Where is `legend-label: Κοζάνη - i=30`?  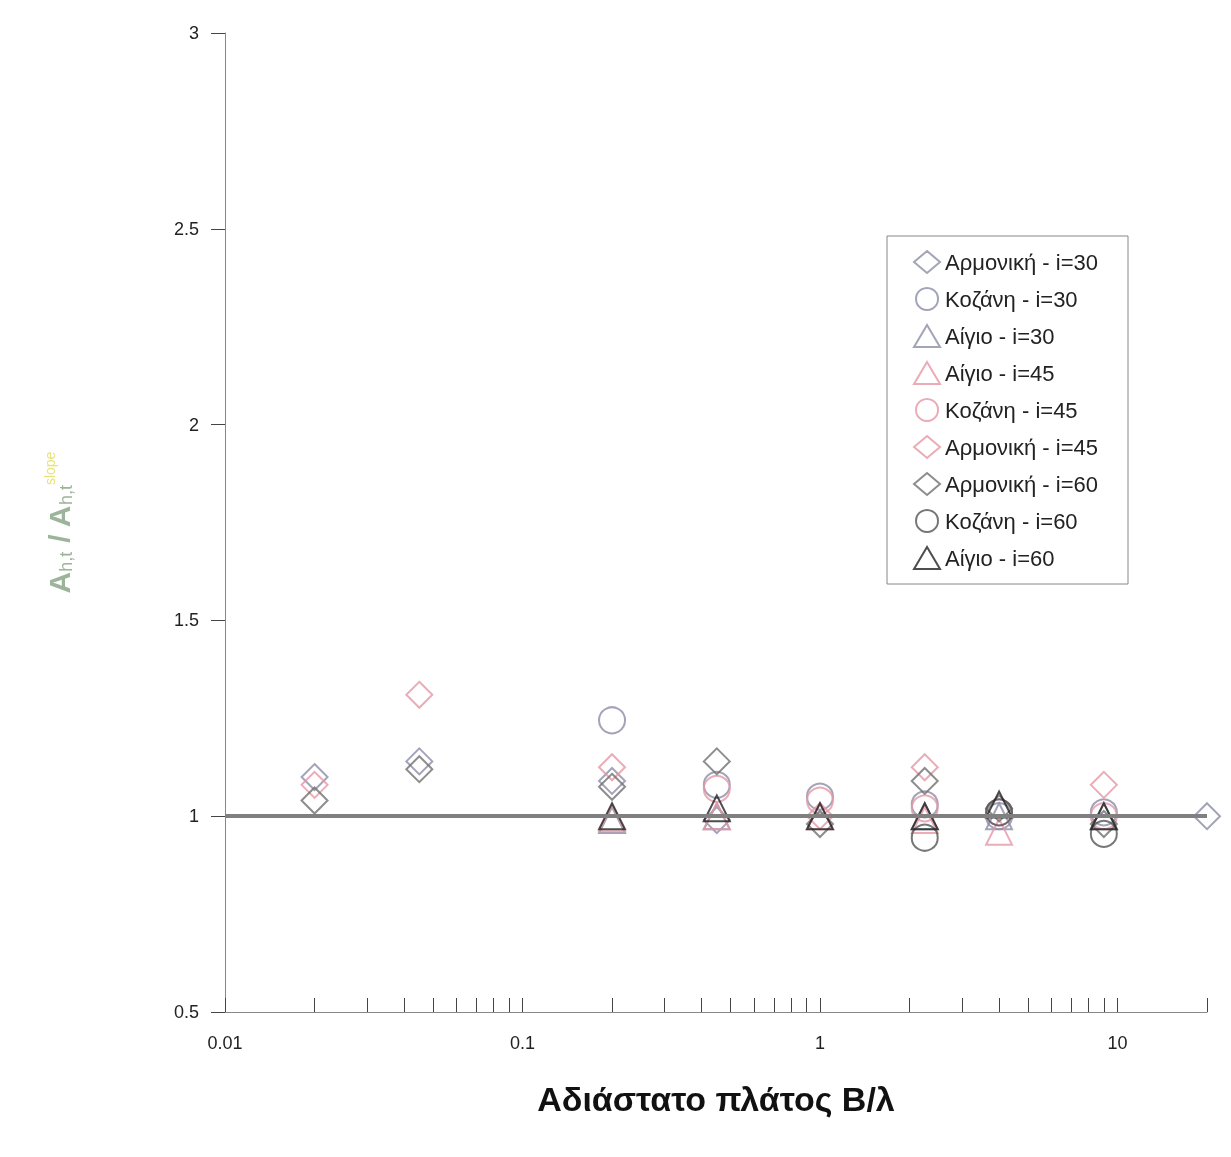
legend-label: Κοζάνη - i=30 is located at coordinates (1011, 299).